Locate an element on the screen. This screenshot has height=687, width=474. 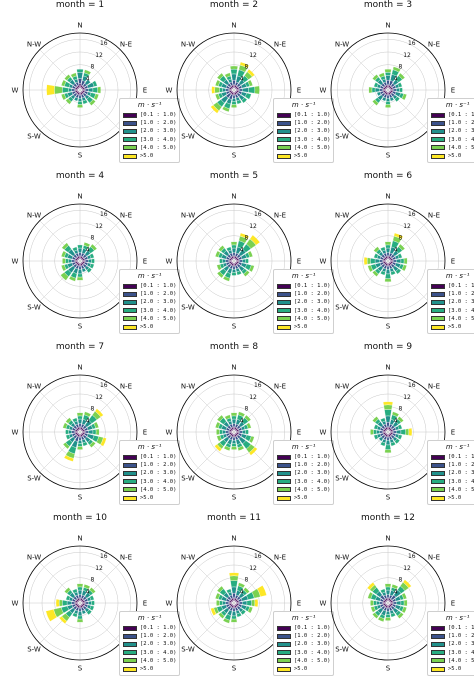
polar-frame is located at coordinates (388, 90).